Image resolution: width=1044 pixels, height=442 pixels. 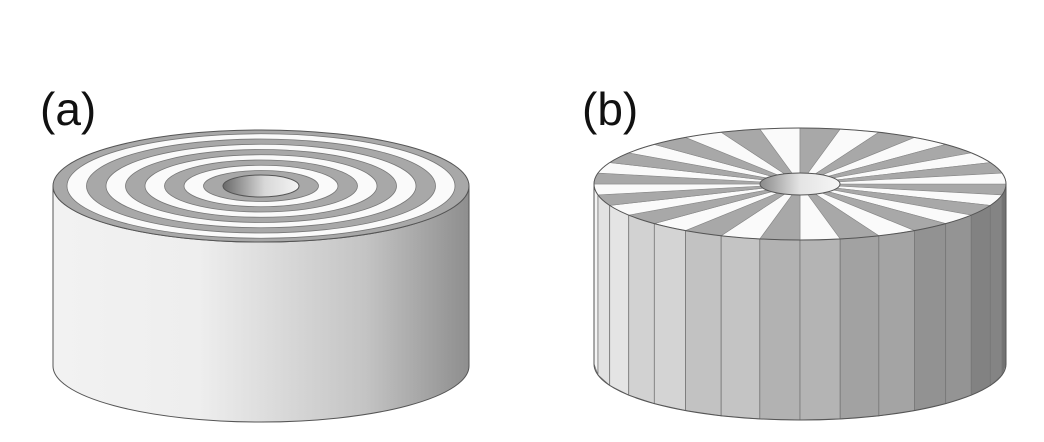 I want to click on cylinder-top-b, so click(x=800, y=184).